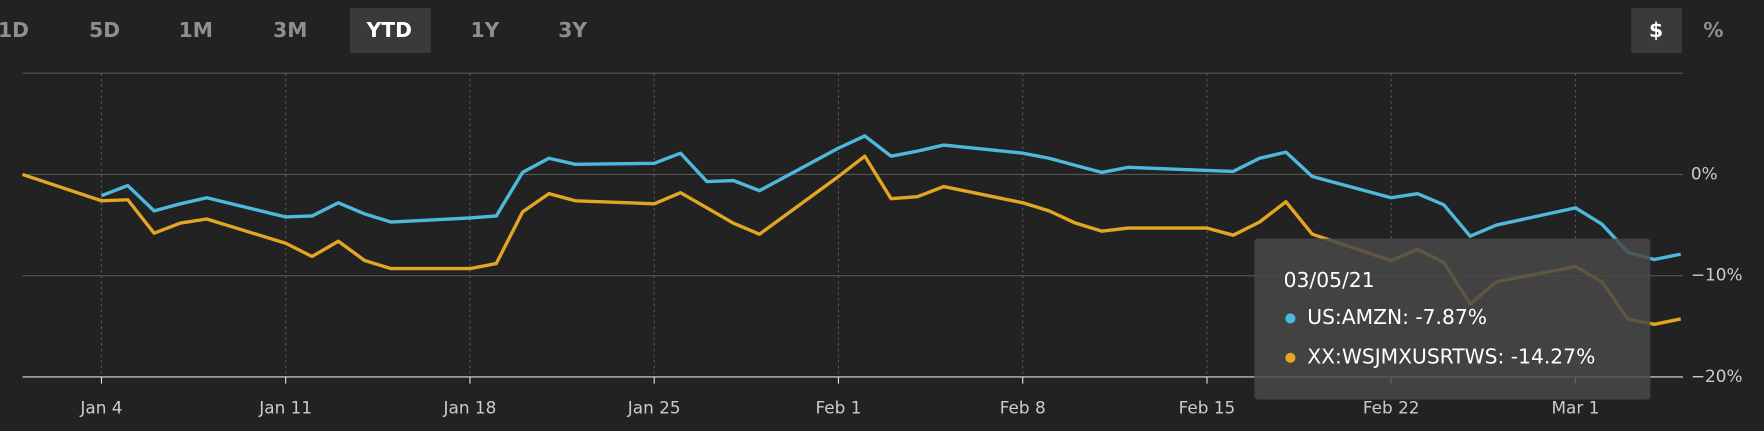  What do you see at coordinates (1717, 376) in the screenshot?
I see `y-tick-label: −20%` at bounding box center [1717, 376].